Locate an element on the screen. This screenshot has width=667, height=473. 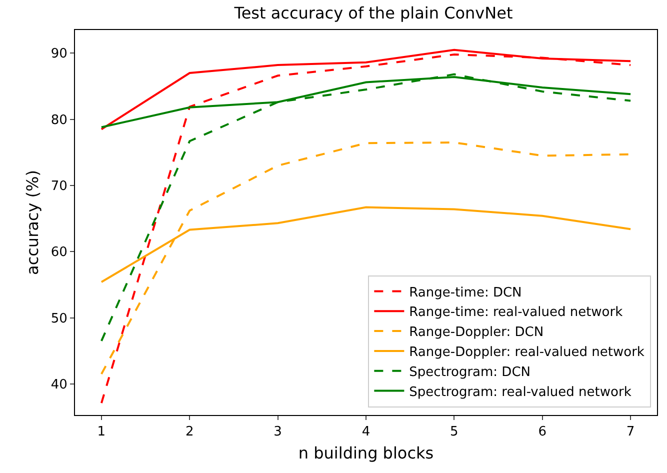
y-axis-title: accuracy (%) is located at coordinates (32, 222).